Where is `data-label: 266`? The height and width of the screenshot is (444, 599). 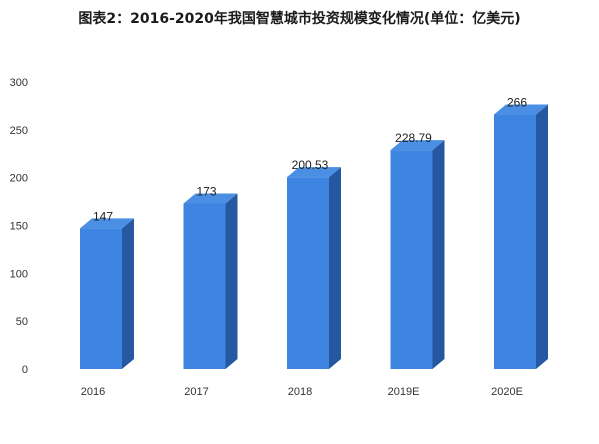 data-label: 266 is located at coordinates (517, 103).